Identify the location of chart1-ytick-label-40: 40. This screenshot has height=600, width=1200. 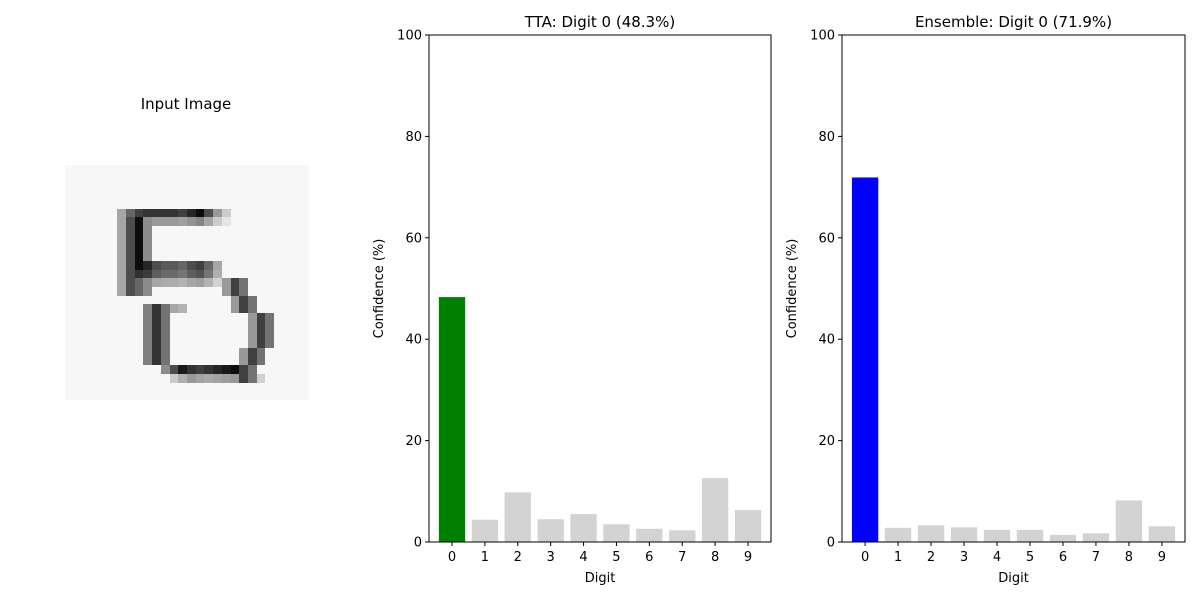
(413, 340).